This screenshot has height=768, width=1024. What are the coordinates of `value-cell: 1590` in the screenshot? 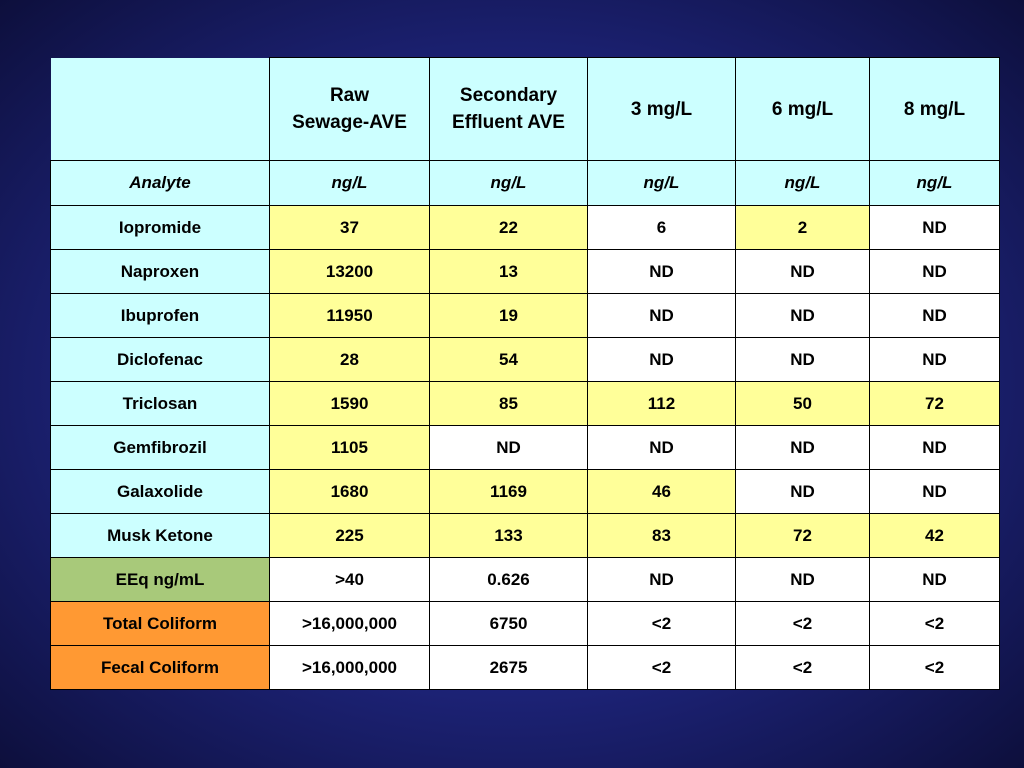 It's located at (349, 403).